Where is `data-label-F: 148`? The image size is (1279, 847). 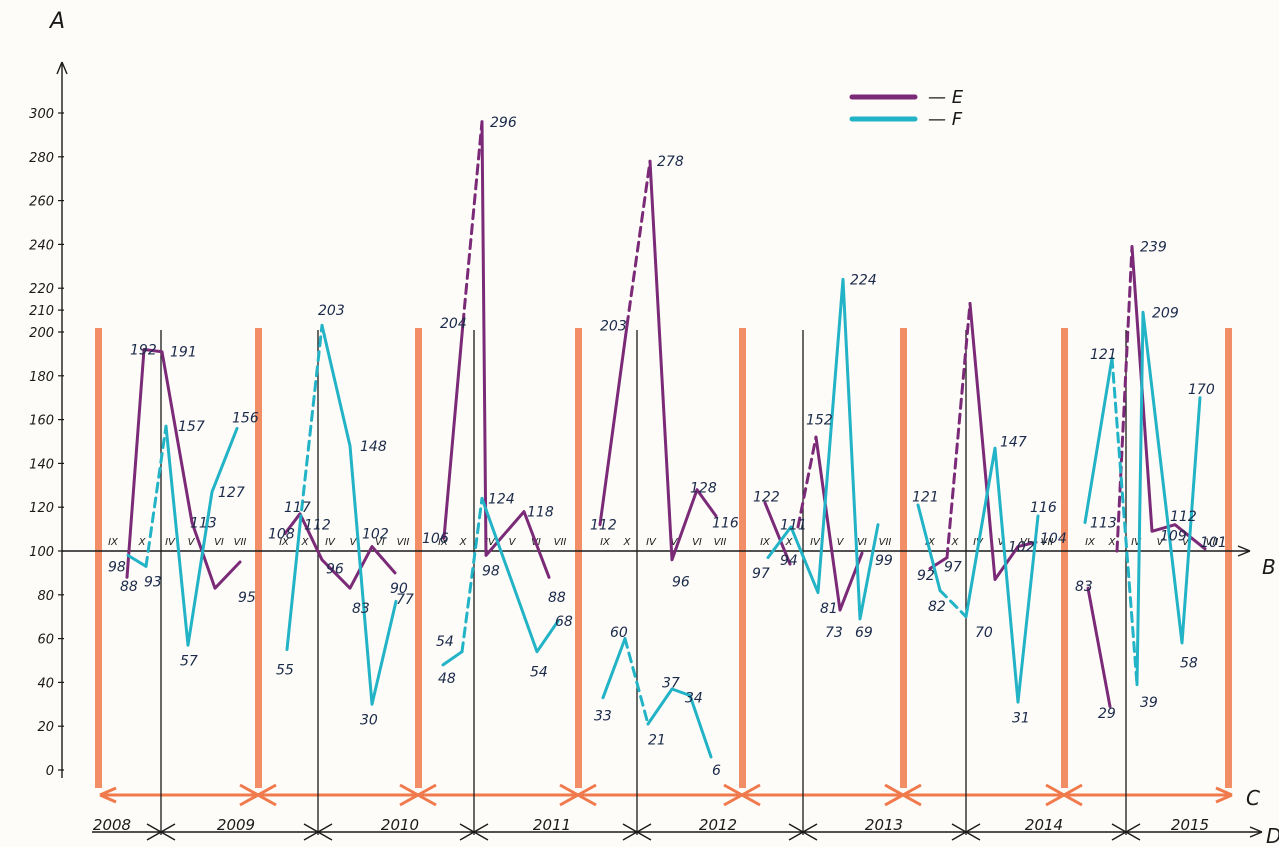 data-label-F: 148 is located at coordinates (373, 447).